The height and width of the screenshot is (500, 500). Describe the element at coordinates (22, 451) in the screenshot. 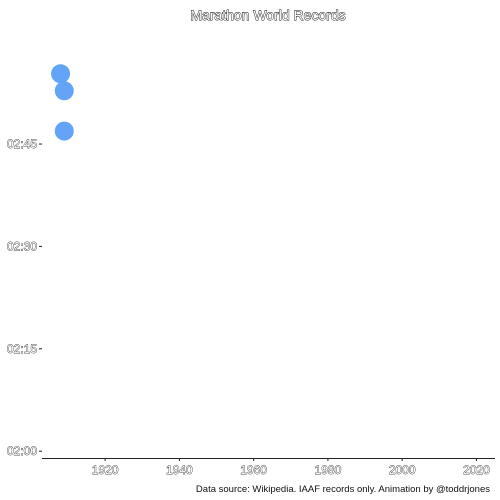

I see `y-tick-label: 02:00` at that location.